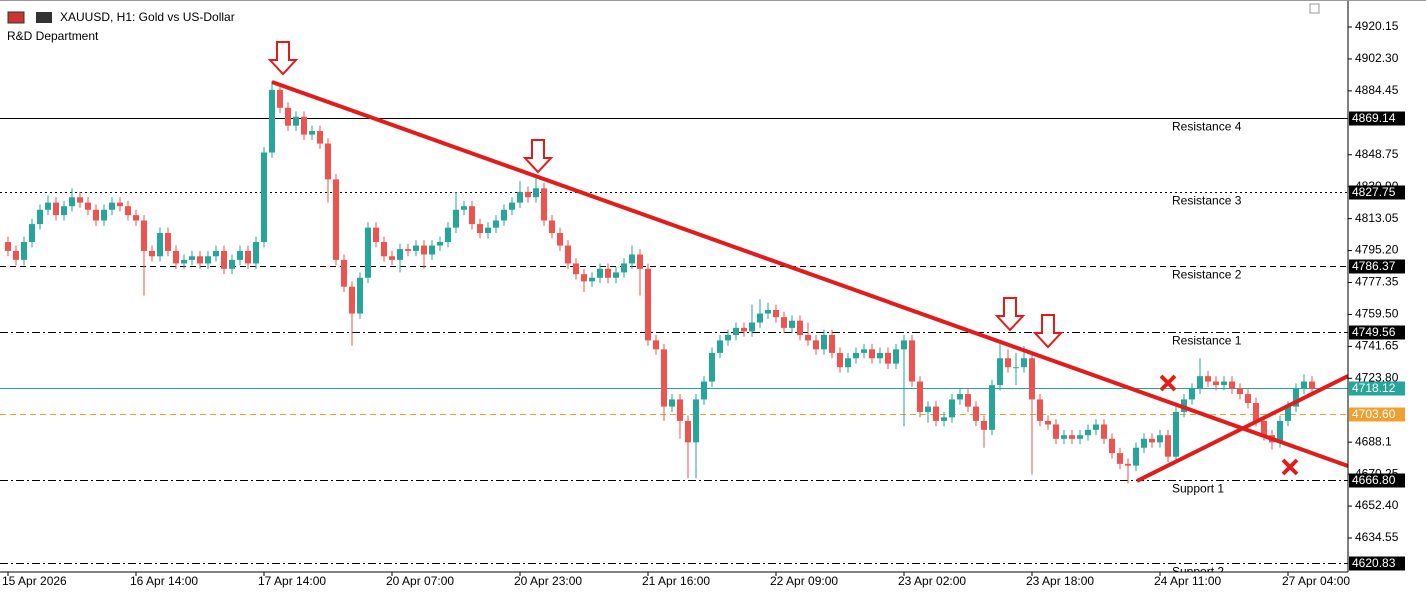  I want to click on x-tick-label: 15 Apr 2026, so click(34, 581).